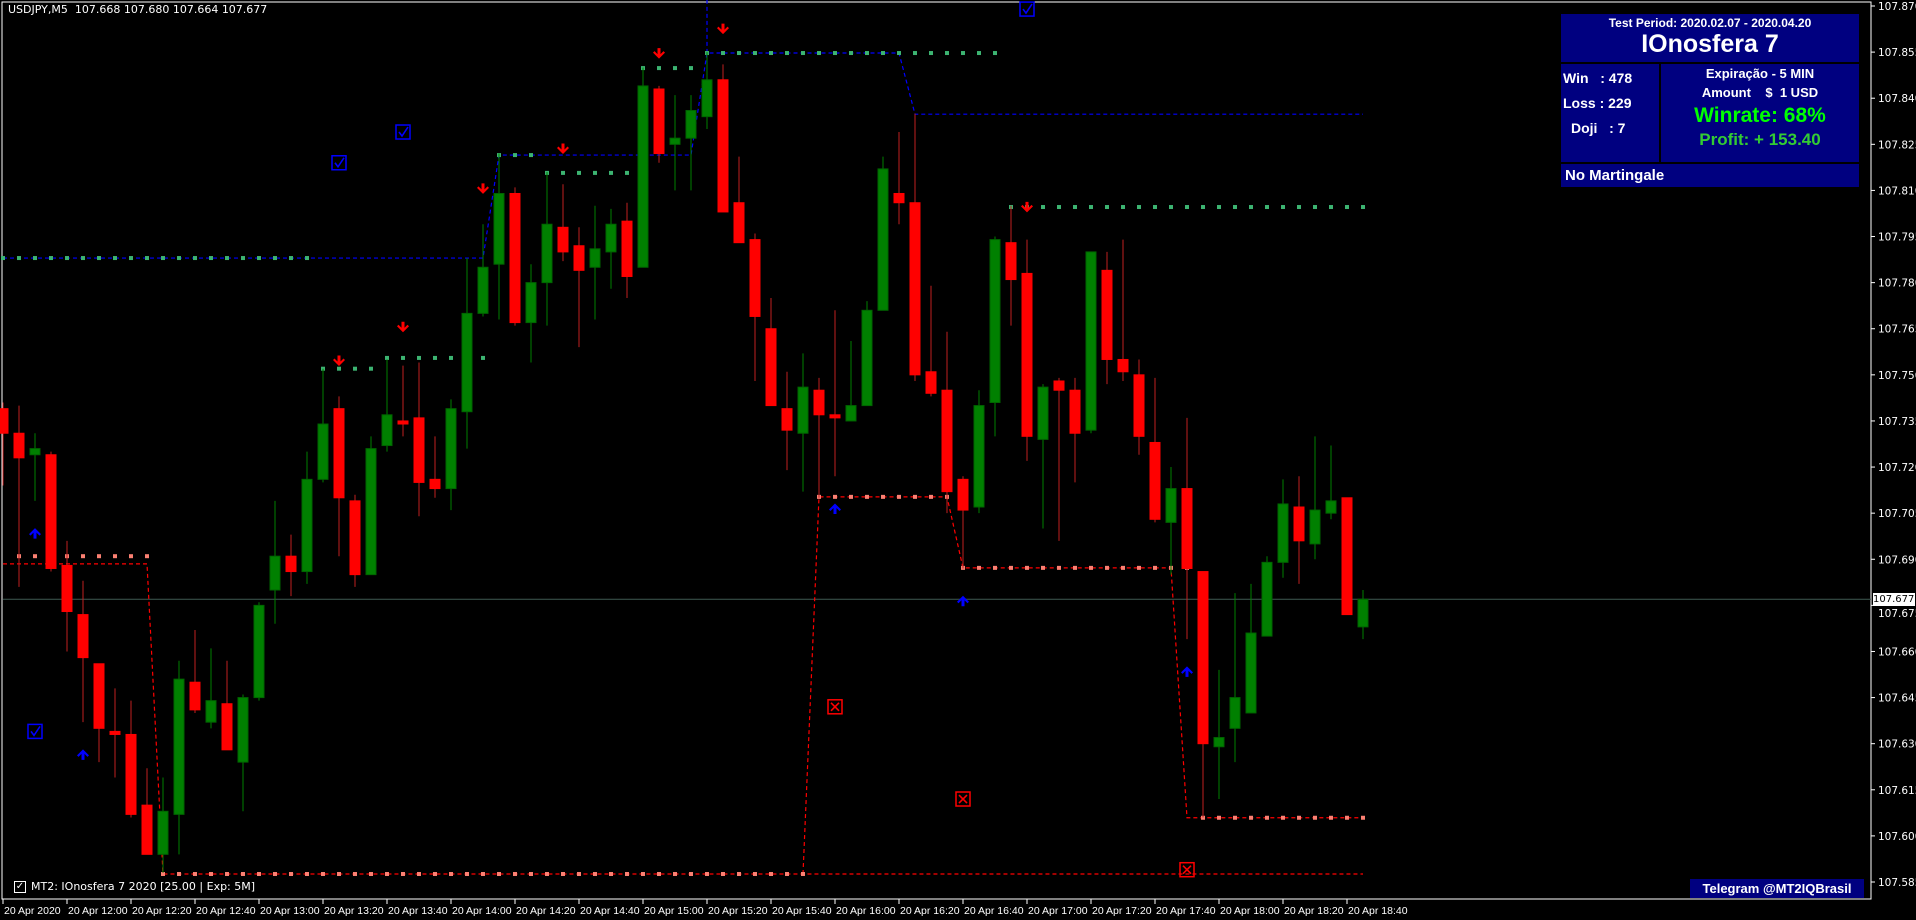 The image size is (1916, 920). What do you see at coordinates (659, 53) in the screenshot?
I see `sell-arrow-icon` at bounding box center [659, 53].